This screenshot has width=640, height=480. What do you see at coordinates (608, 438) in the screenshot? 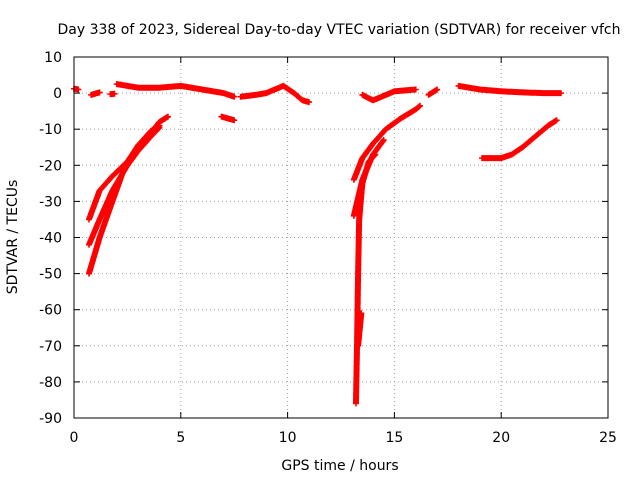
I see `x-tick-label: 25` at bounding box center [608, 438].